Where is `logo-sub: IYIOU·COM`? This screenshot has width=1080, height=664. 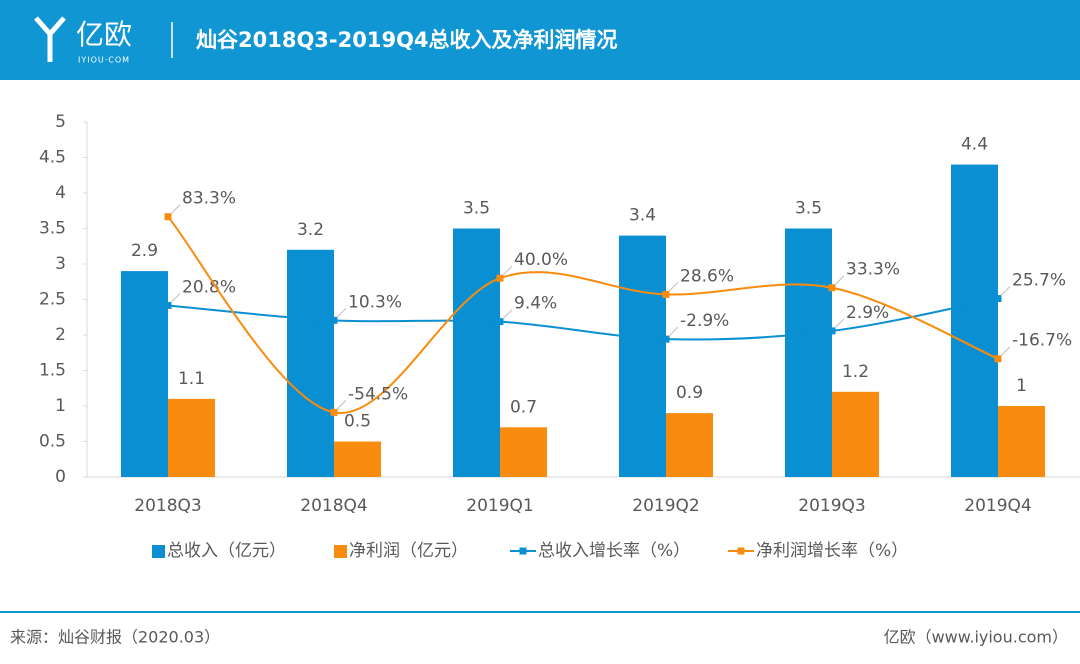 logo-sub: IYIOU·COM is located at coordinates (104, 60).